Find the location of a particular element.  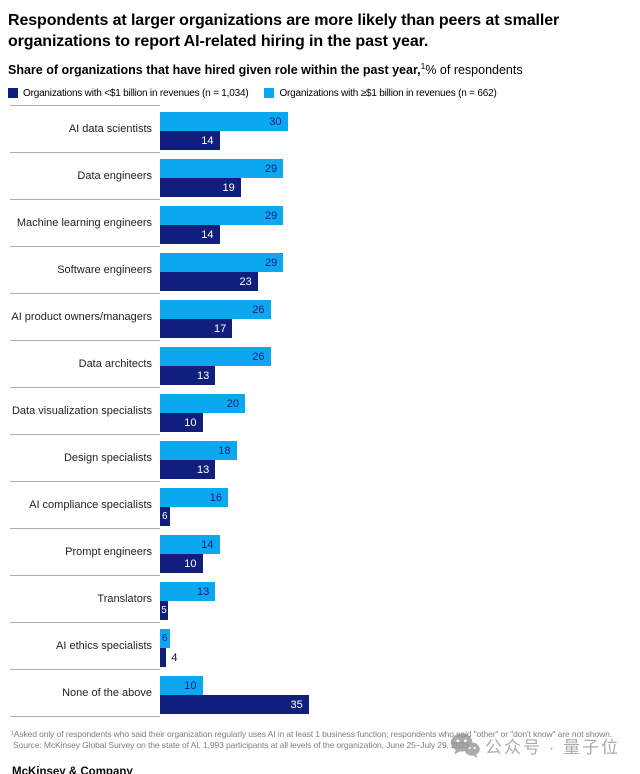

chart-row: Data engineers 29 19 is located at coordinates (320, 175).